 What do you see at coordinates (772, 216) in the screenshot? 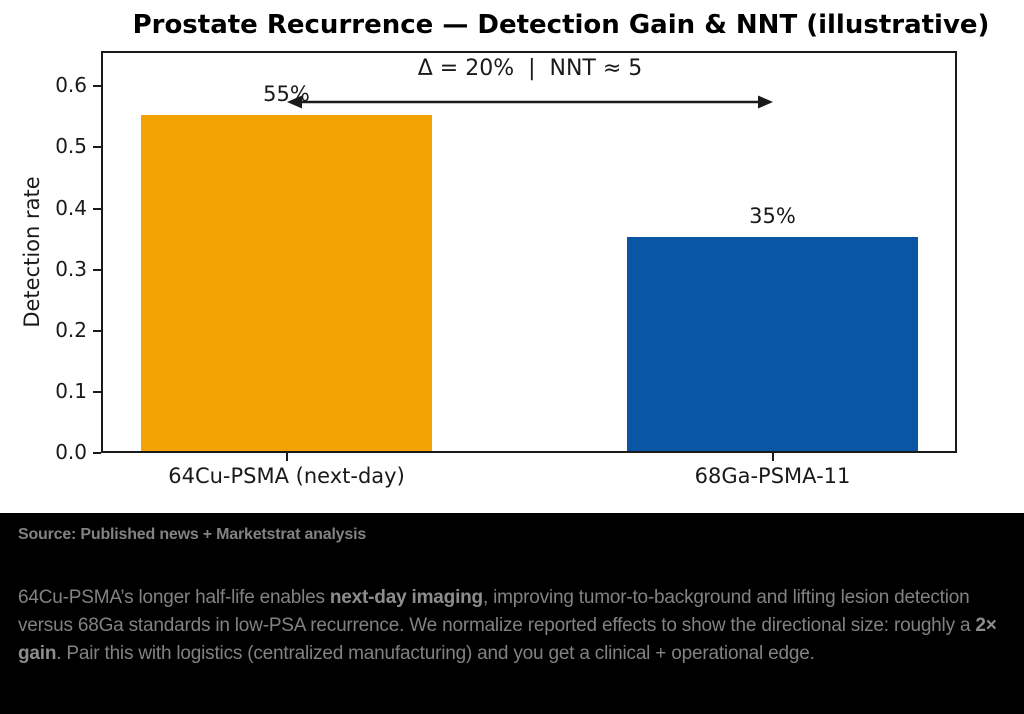
I see `bar-value-label: 35%` at bounding box center [772, 216].